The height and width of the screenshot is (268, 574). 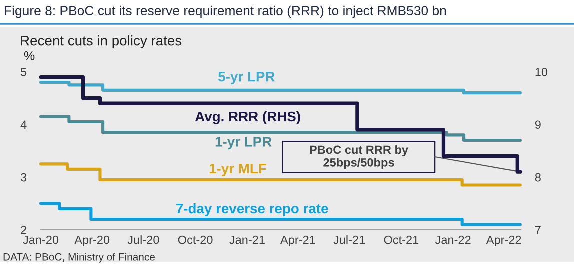 I want to click on y2-tick-label: 10, so click(x=542, y=72).